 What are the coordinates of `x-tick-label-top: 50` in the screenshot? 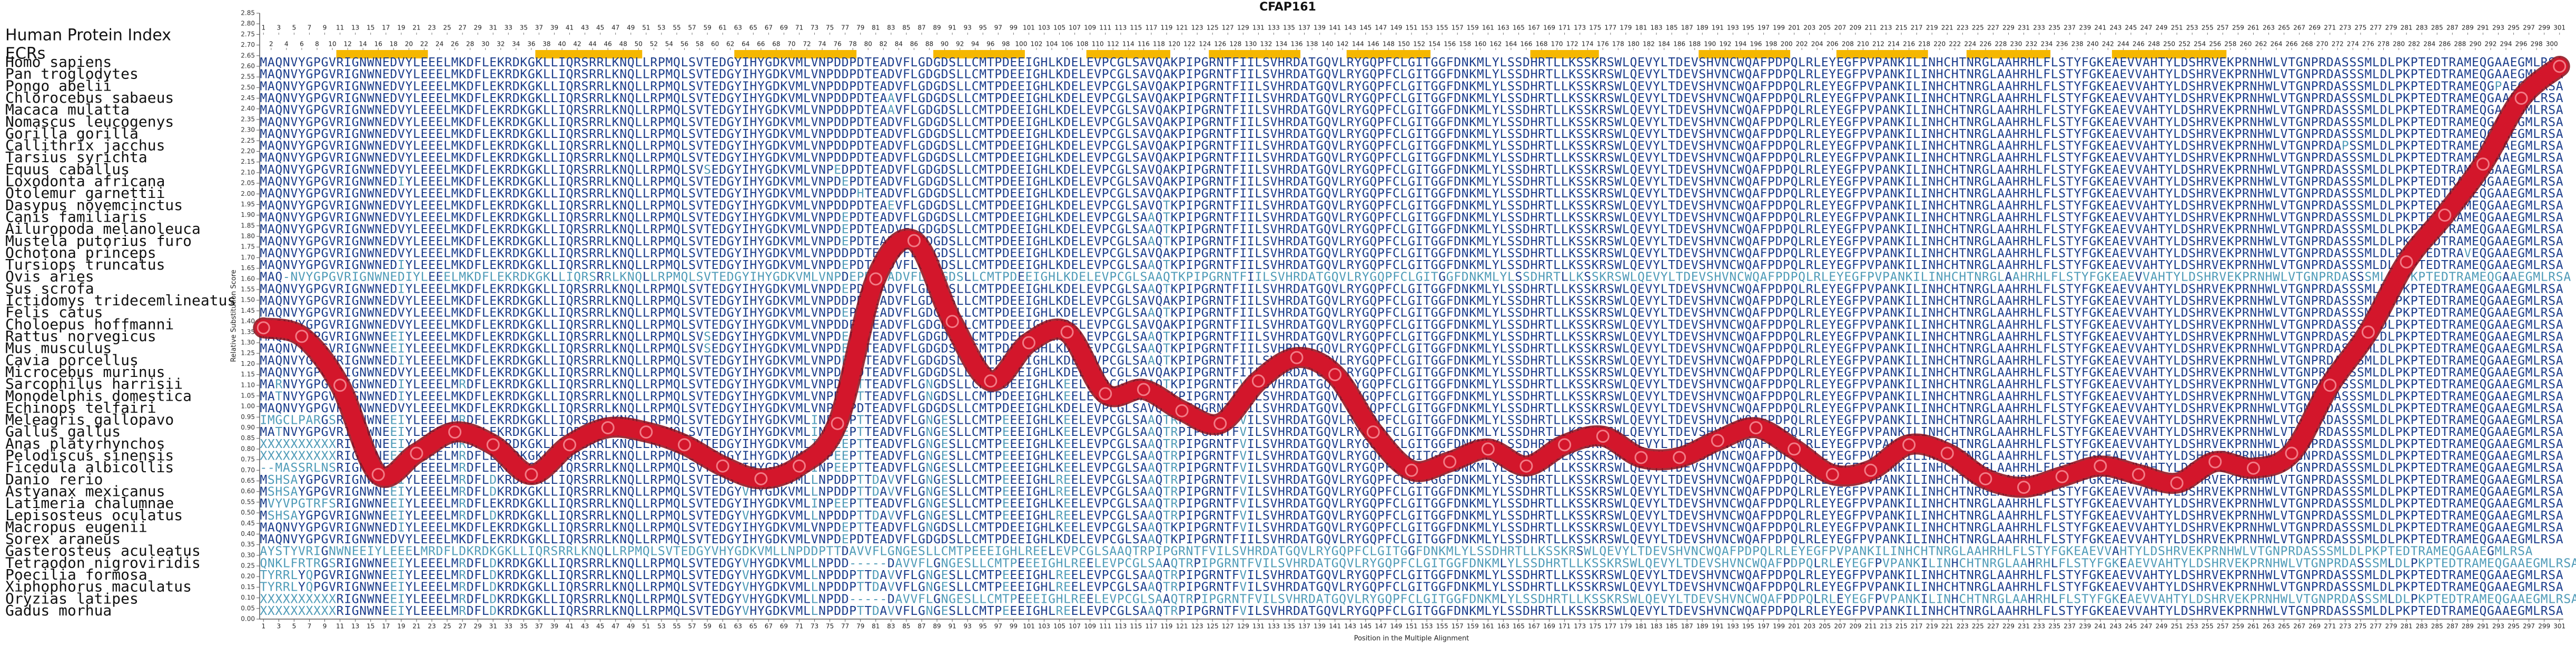 It's located at (639, 45).